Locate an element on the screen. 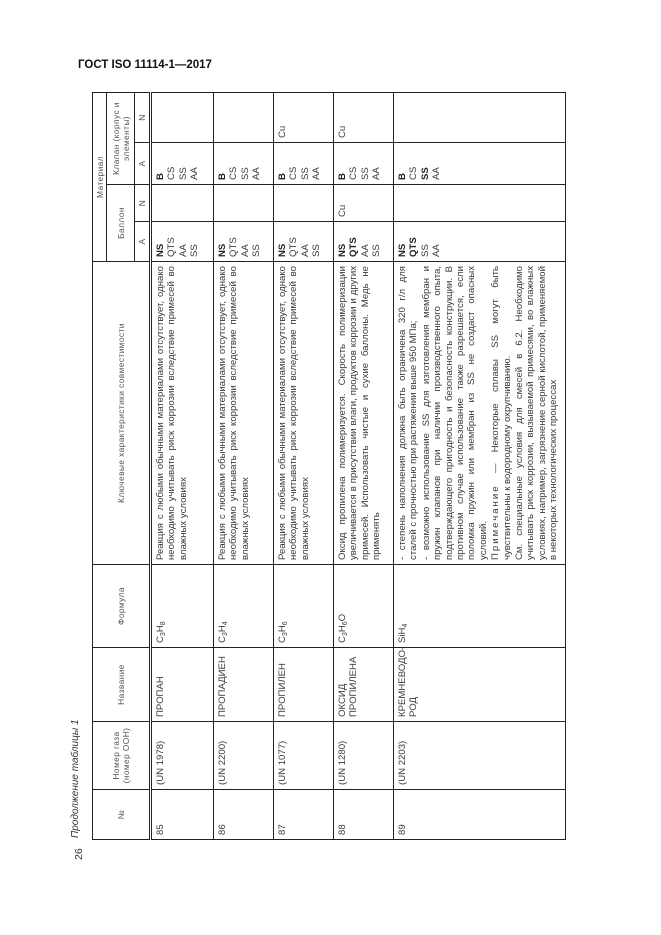 This screenshot has width=661, height=935. cell-name: КРЕМНЕВОДО-РОД is located at coordinates (479, 684).